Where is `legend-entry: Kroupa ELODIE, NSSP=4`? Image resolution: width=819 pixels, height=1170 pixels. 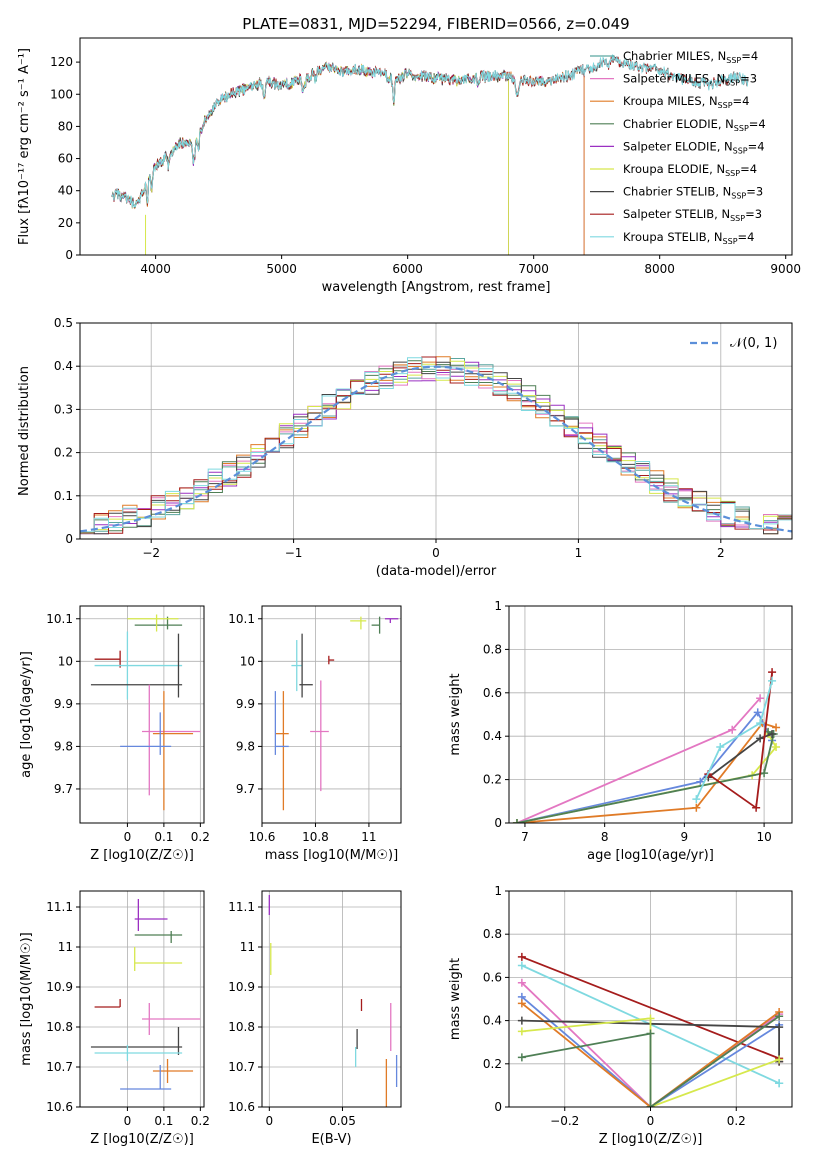 legend-entry: Kroupa ELODIE, NSSP=4 is located at coordinates (690, 170).